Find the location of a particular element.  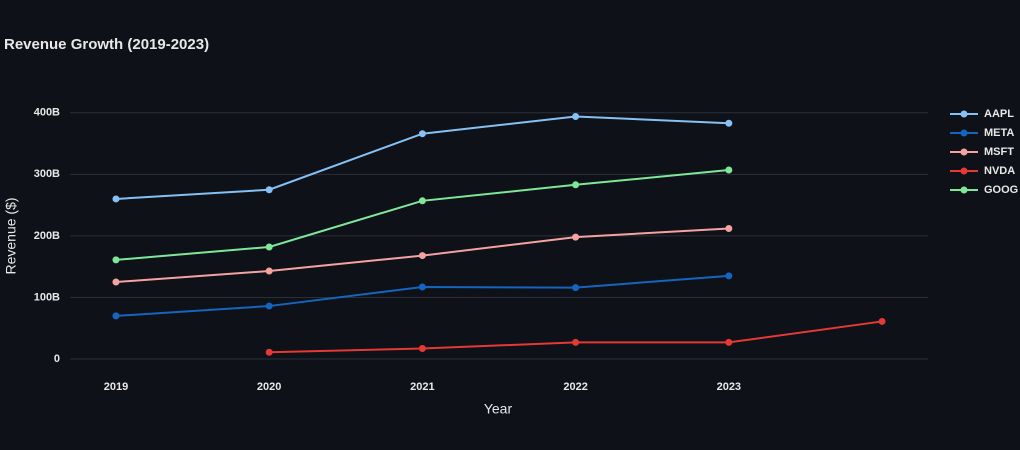

y-tick-label: 0 is located at coordinates (57, 359).